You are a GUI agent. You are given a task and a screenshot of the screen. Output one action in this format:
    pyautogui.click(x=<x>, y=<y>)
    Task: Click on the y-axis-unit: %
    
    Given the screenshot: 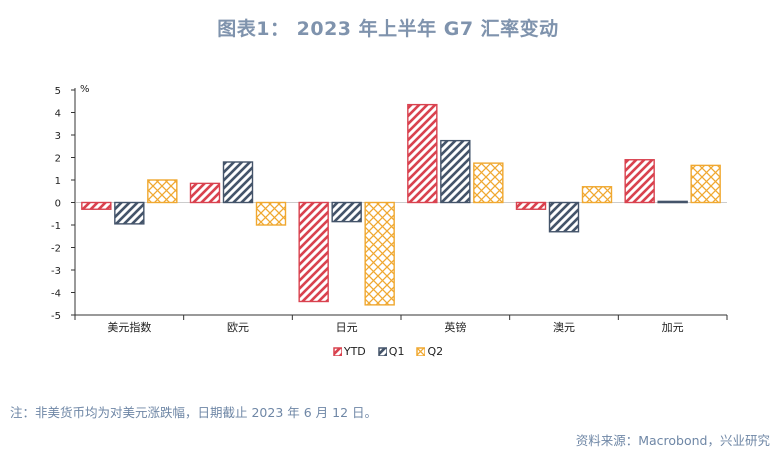 What is the action you would take?
    pyautogui.click(x=85, y=89)
    